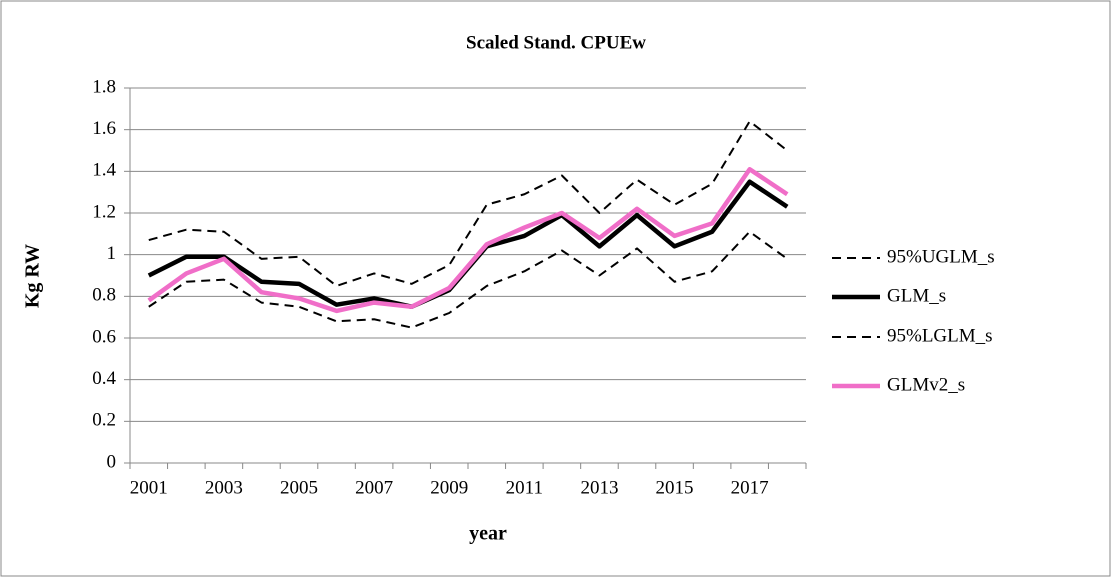  I want to click on x-tick-label: 2007, so click(374, 487).